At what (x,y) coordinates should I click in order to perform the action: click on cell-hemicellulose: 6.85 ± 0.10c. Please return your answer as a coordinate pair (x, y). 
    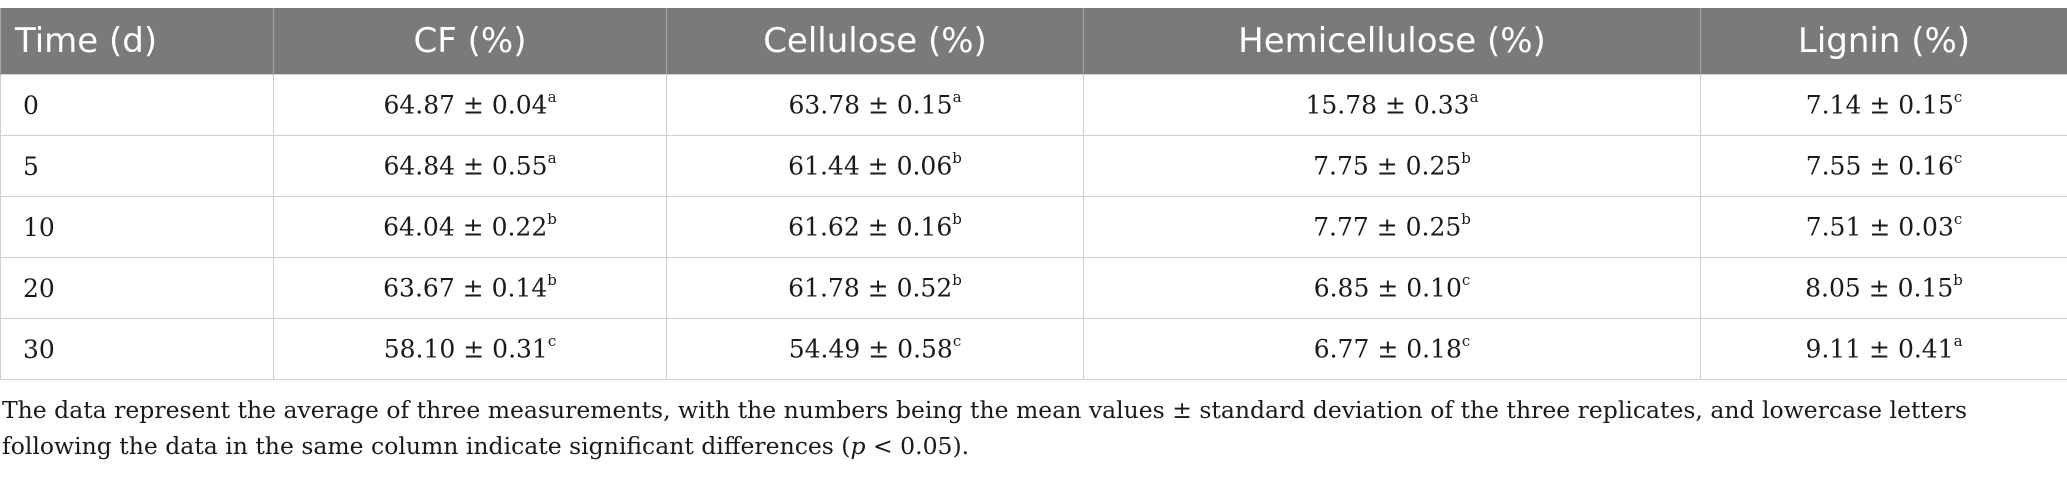
    Looking at the image, I should click on (1392, 288).